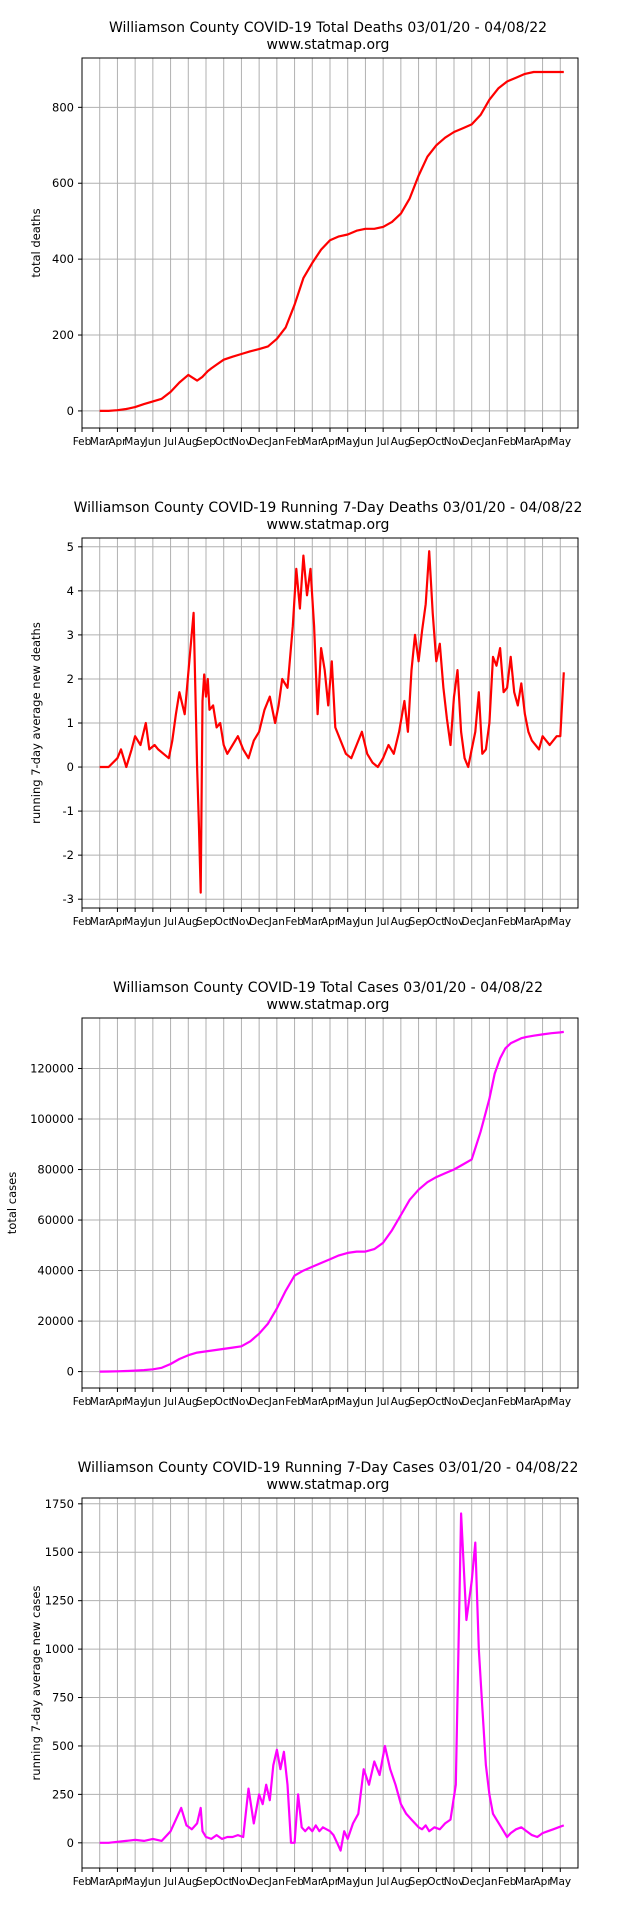 This screenshot has width=640, height=1920. I want to click on y-tick-label: 1000, so click(59, 1649).